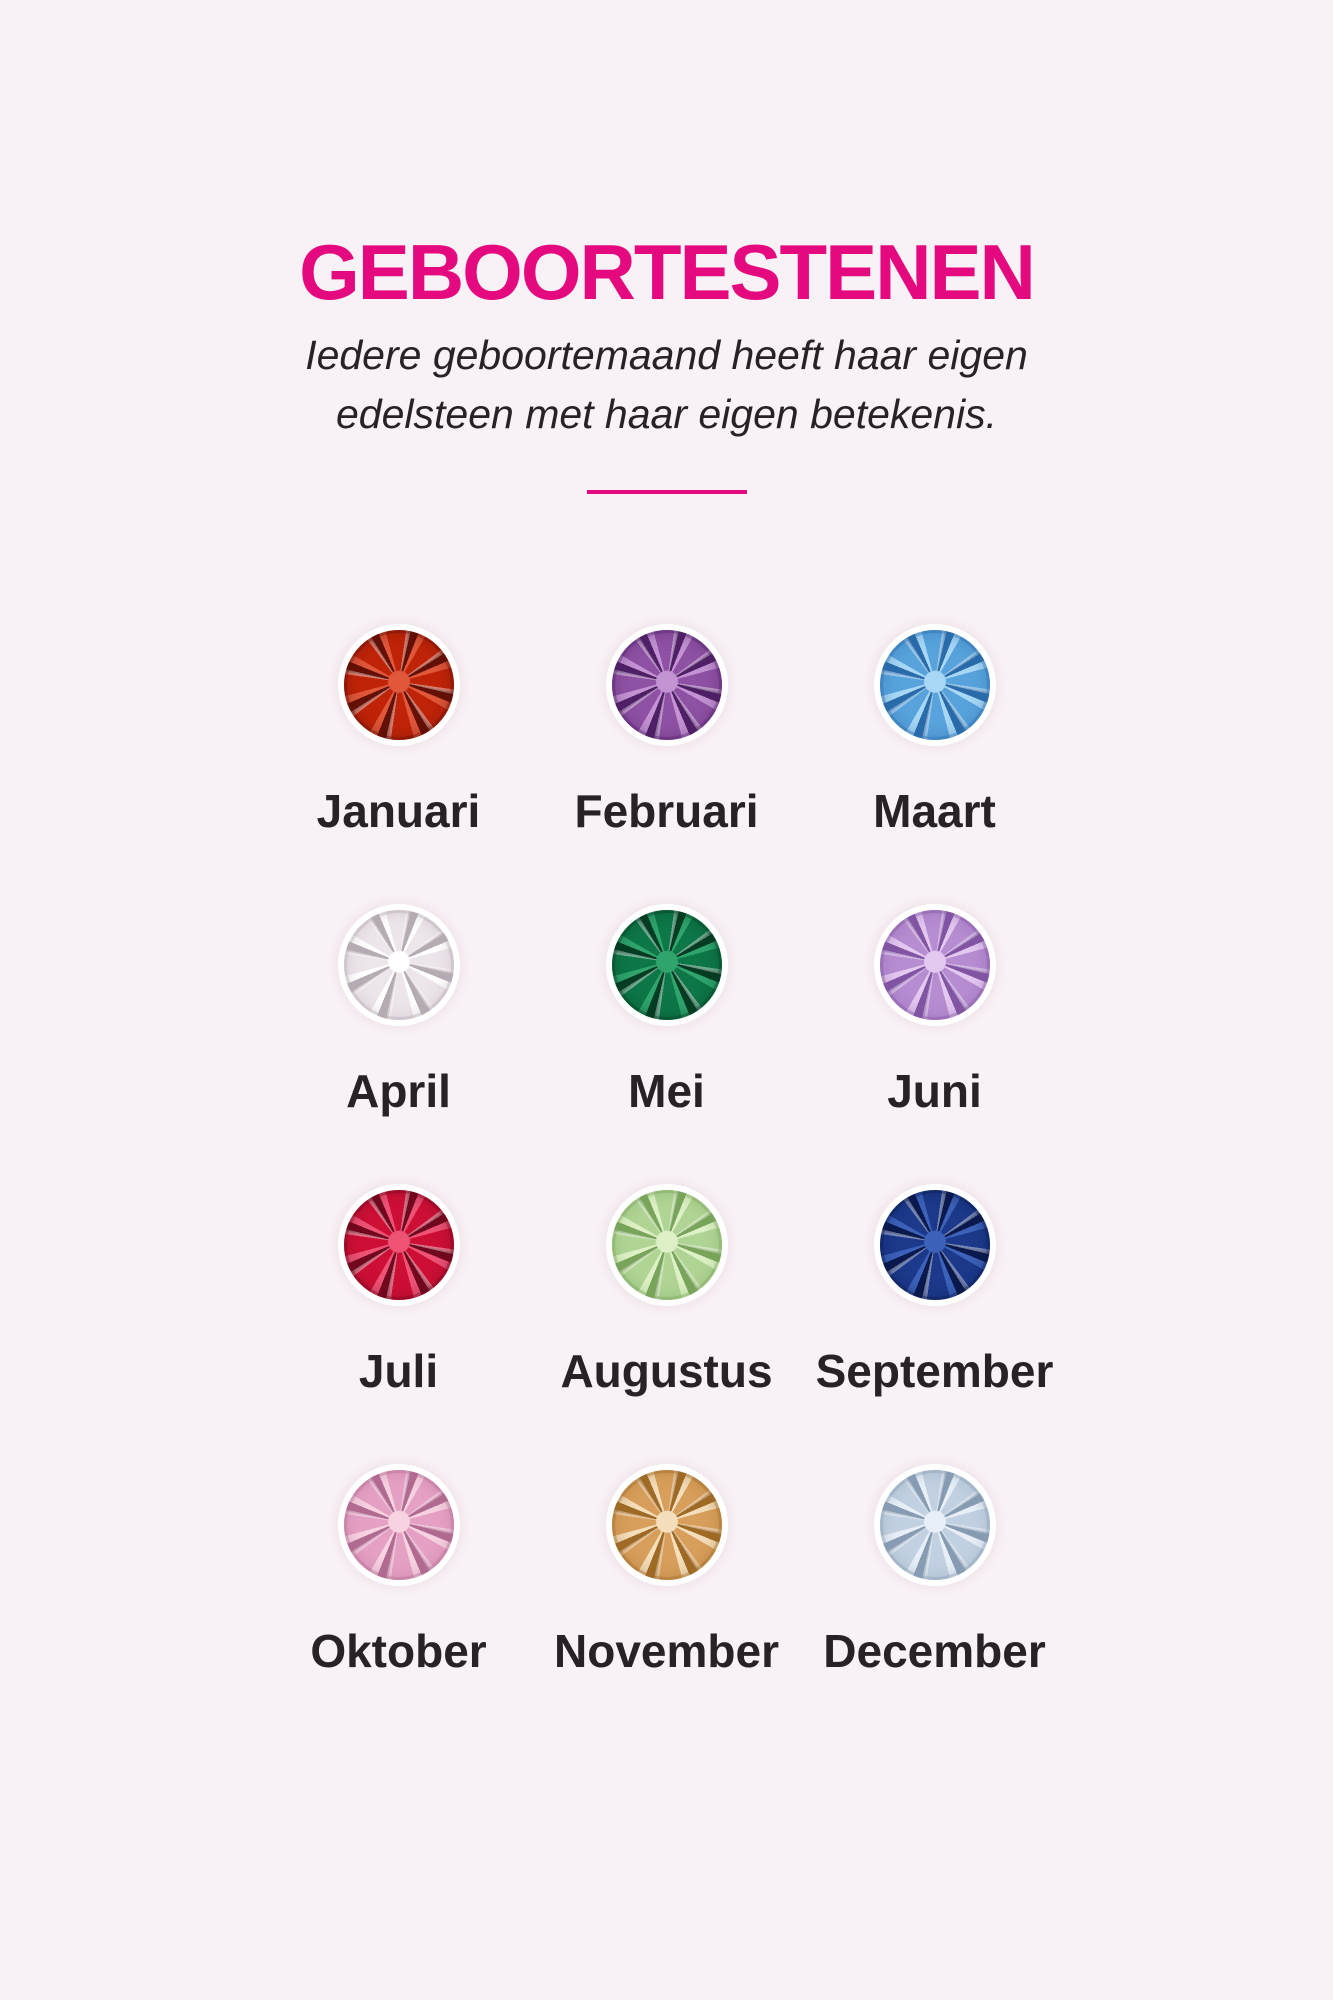  I want to click on month-label: Maart, so click(934, 811).